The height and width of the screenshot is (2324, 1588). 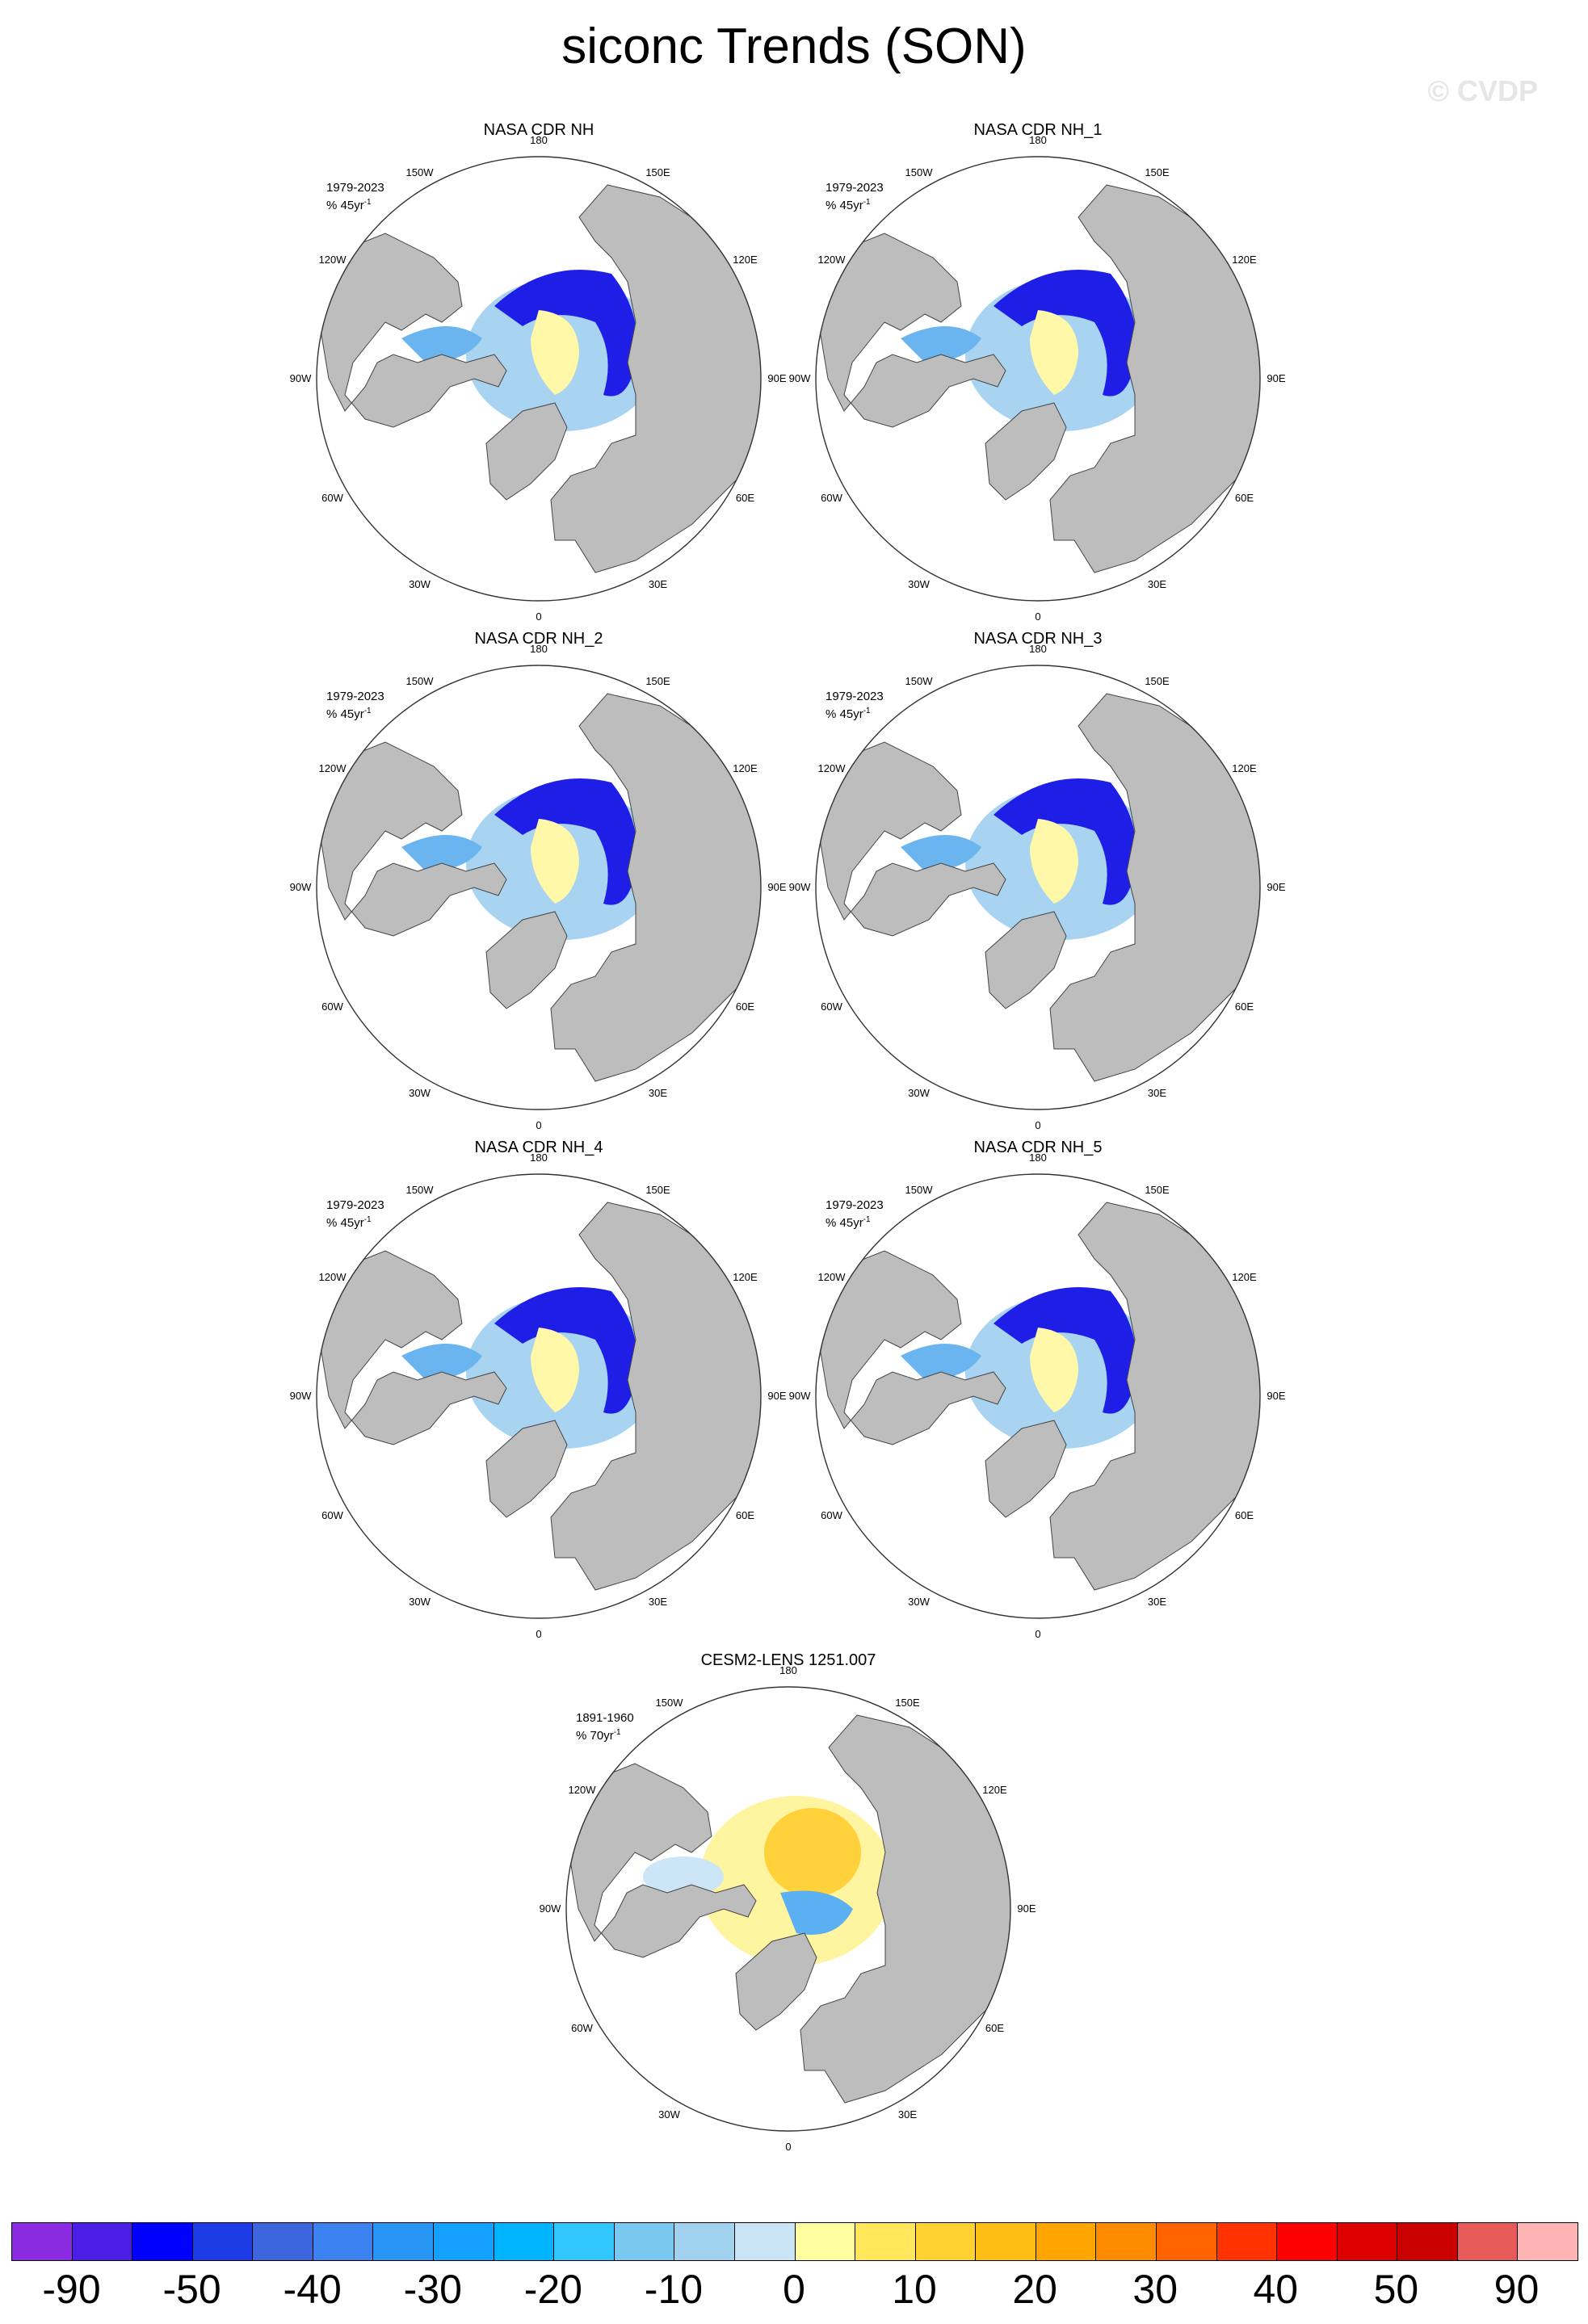 What do you see at coordinates (1155, 2289) in the screenshot?
I see `colorbar-label: 30` at bounding box center [1155, 2289].